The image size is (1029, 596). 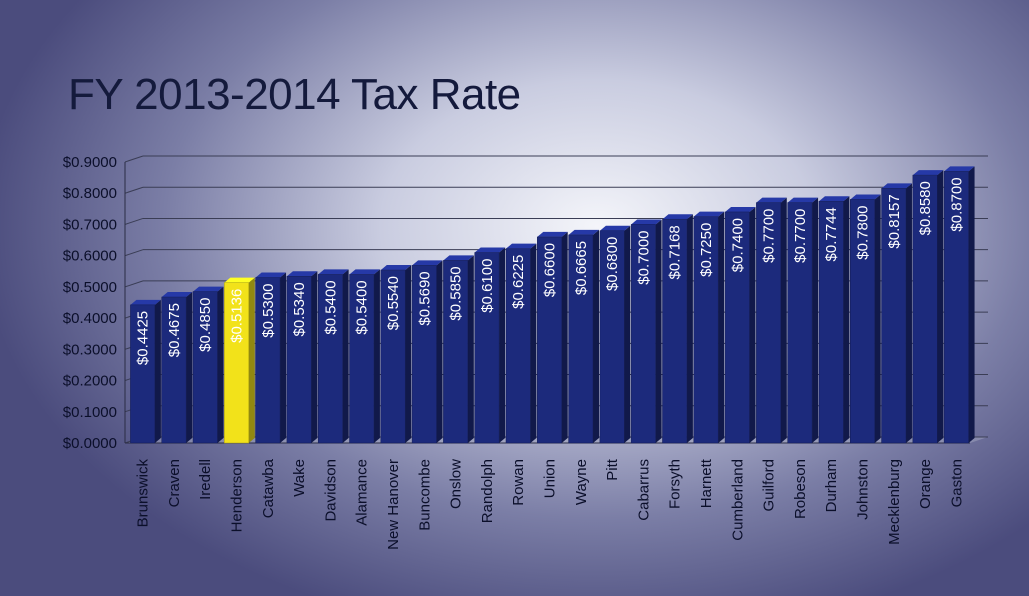 I want to click on bar-value-label: $0.4425, so click(x=143, y=338).